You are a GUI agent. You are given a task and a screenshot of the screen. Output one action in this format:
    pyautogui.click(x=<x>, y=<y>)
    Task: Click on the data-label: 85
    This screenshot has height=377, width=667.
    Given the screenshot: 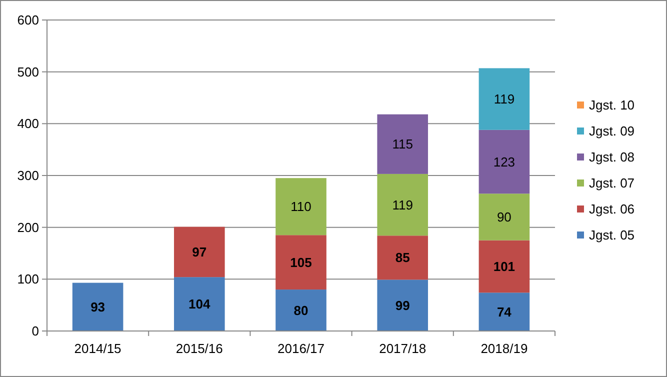 What is the action you would take?
    pyautogui.click(x=402, y=258)
    